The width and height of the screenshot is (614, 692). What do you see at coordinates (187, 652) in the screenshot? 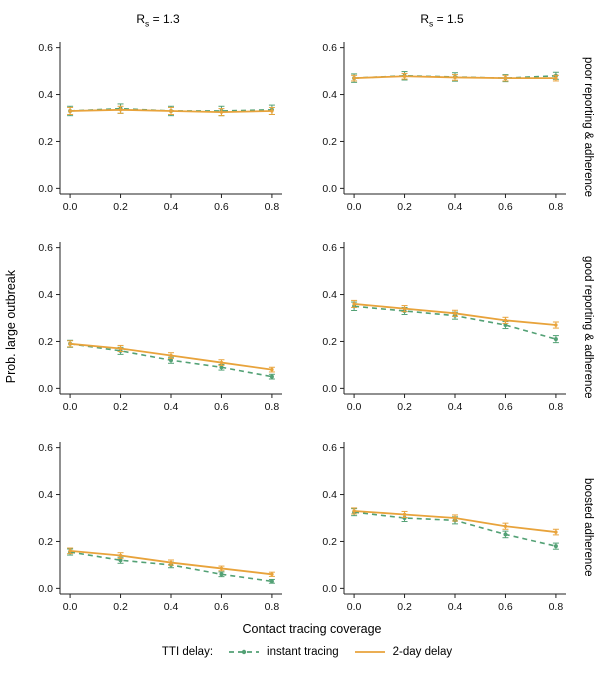
I see `legend-title: TTI delay:` at bounding box center [187, 652].